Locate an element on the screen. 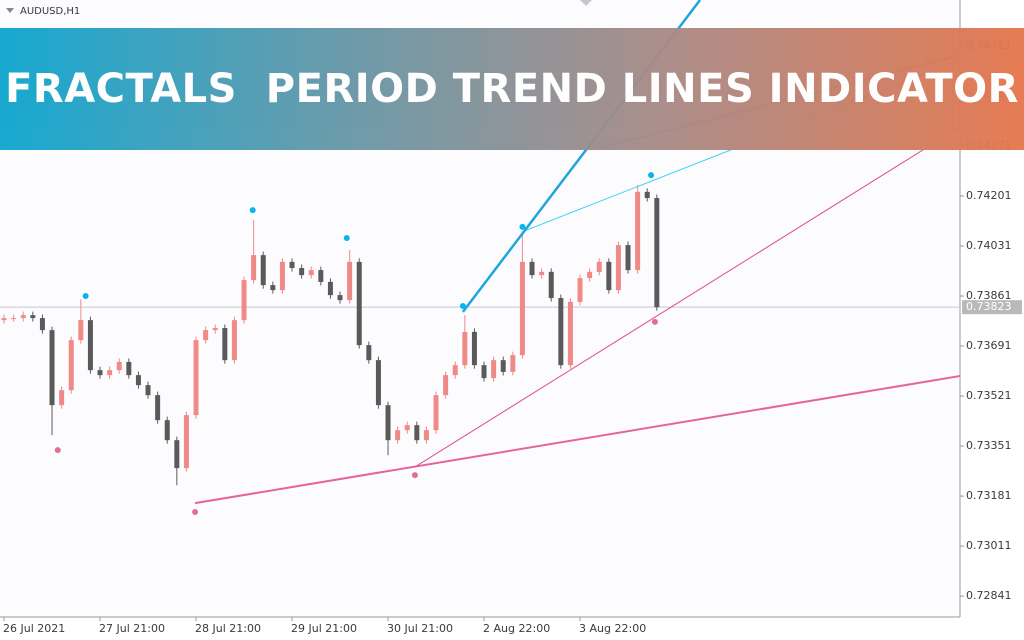 The width and height of the screenshot is (1024, 640). y-tick-label: 0.73351 is located at coordinates (989, 445).